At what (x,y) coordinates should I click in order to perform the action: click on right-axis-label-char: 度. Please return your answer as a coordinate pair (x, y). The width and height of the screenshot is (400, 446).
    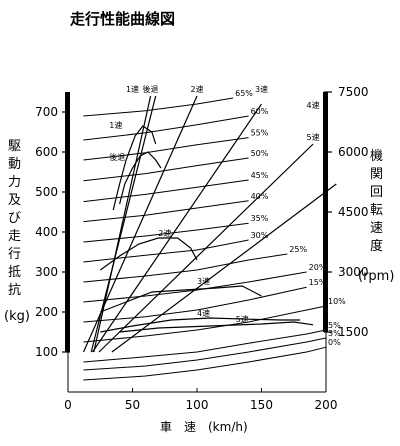
    Looking at the image, I should click on (376, 246).